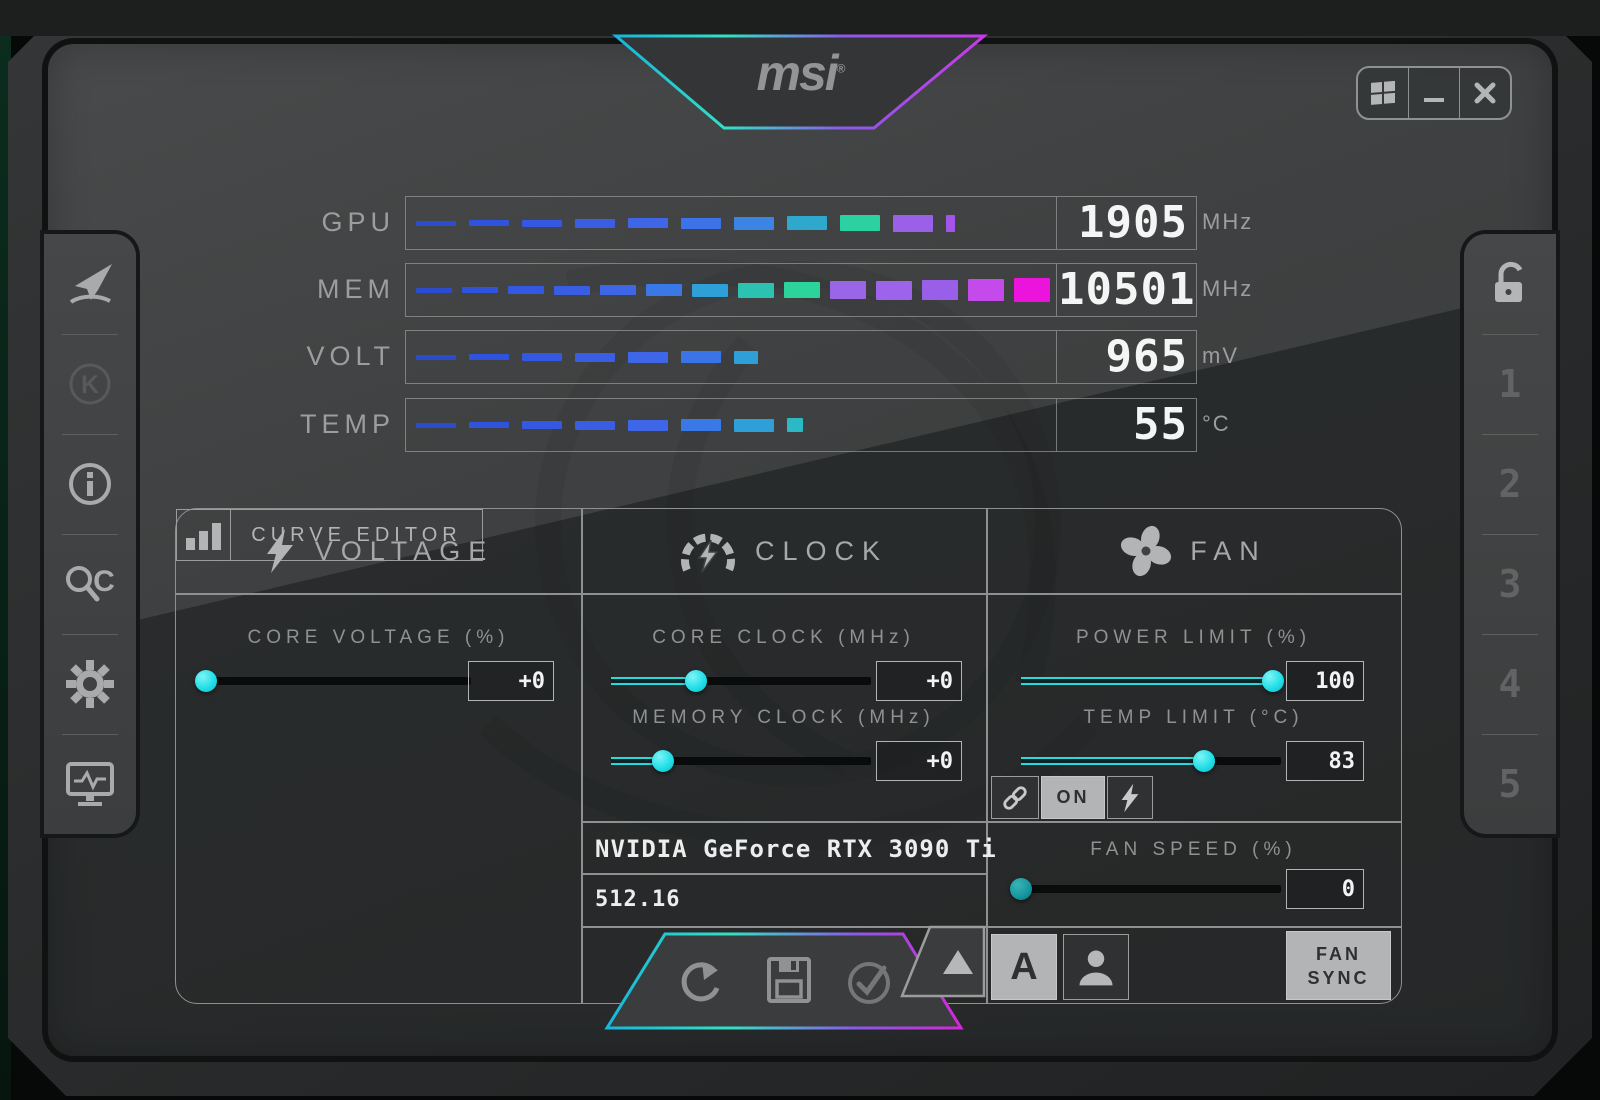 This screenshot has height=1100, width=1600. I want to click on temp-limit-knob, so click(1204, 761).